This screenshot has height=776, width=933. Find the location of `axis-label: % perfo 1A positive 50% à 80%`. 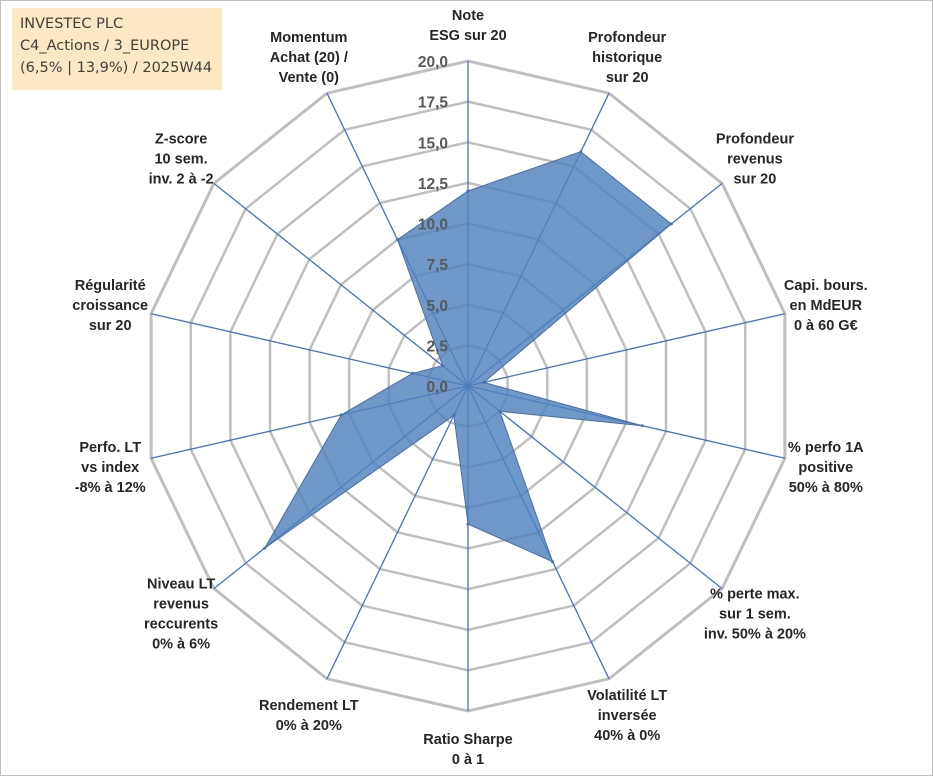

axis-label: % perfo 1A positive 50% à 80% is located at coordinates (826, 468).